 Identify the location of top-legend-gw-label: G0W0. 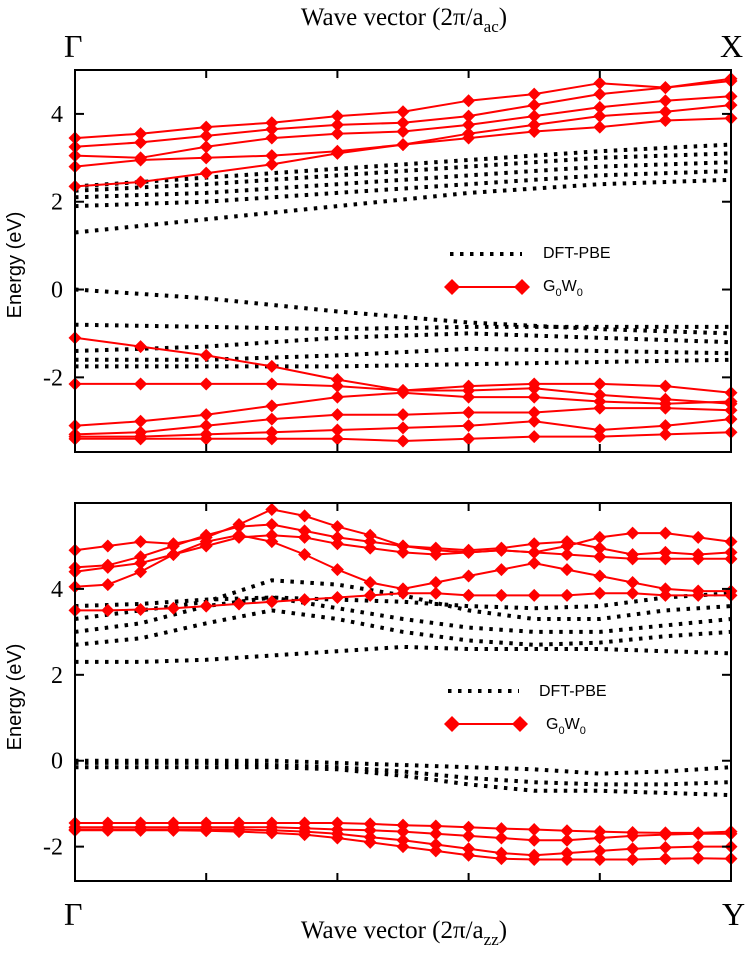
(563, 288).